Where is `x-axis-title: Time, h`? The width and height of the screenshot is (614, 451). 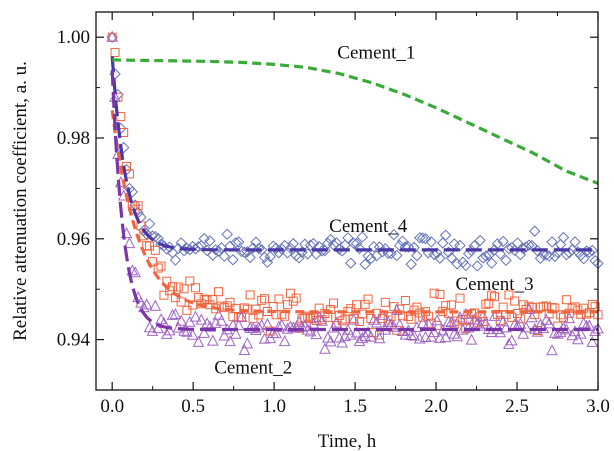 x-axis-title: Time, h is located at coordinates (347, 441).